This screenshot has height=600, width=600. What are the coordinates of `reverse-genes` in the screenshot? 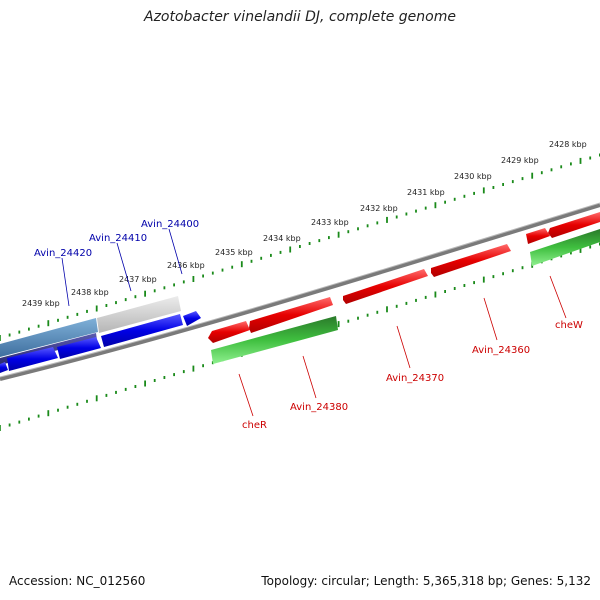 It's located at (100, 334).